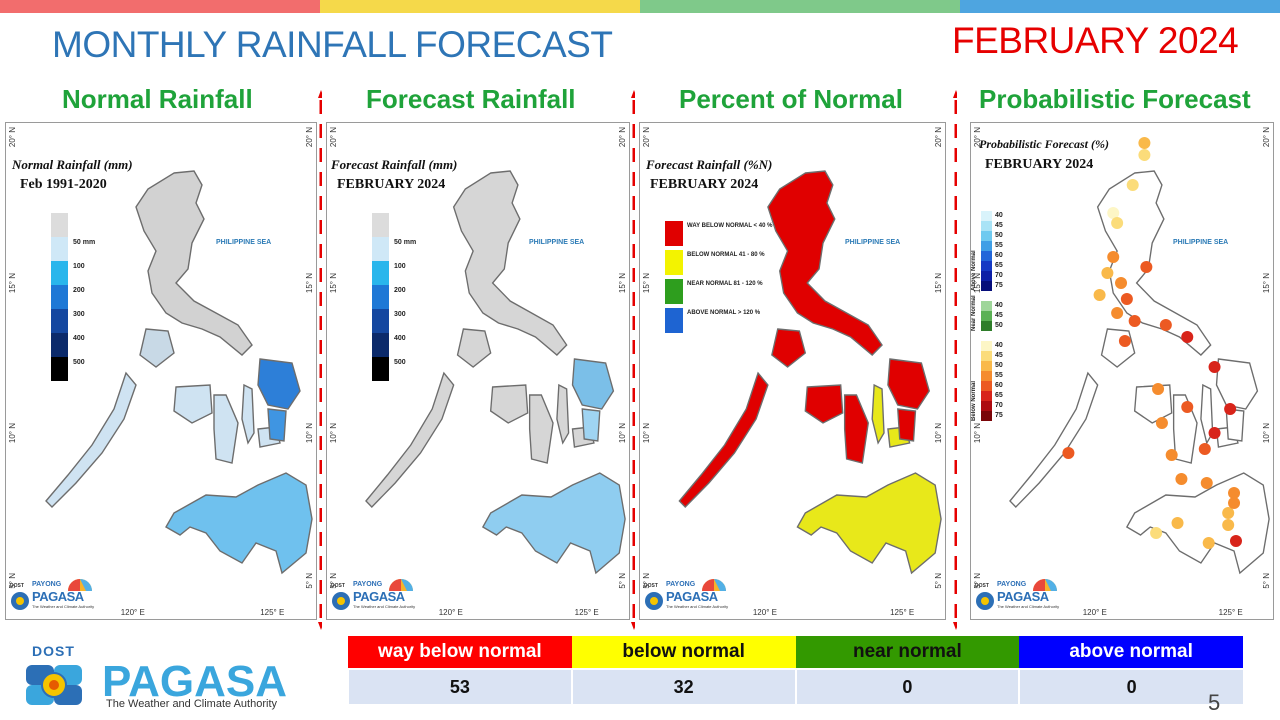 The width and height of the screenshot is (1280, 720). I want to click on map-title: Probabilistic Forecast (%), so click(1044, 144).